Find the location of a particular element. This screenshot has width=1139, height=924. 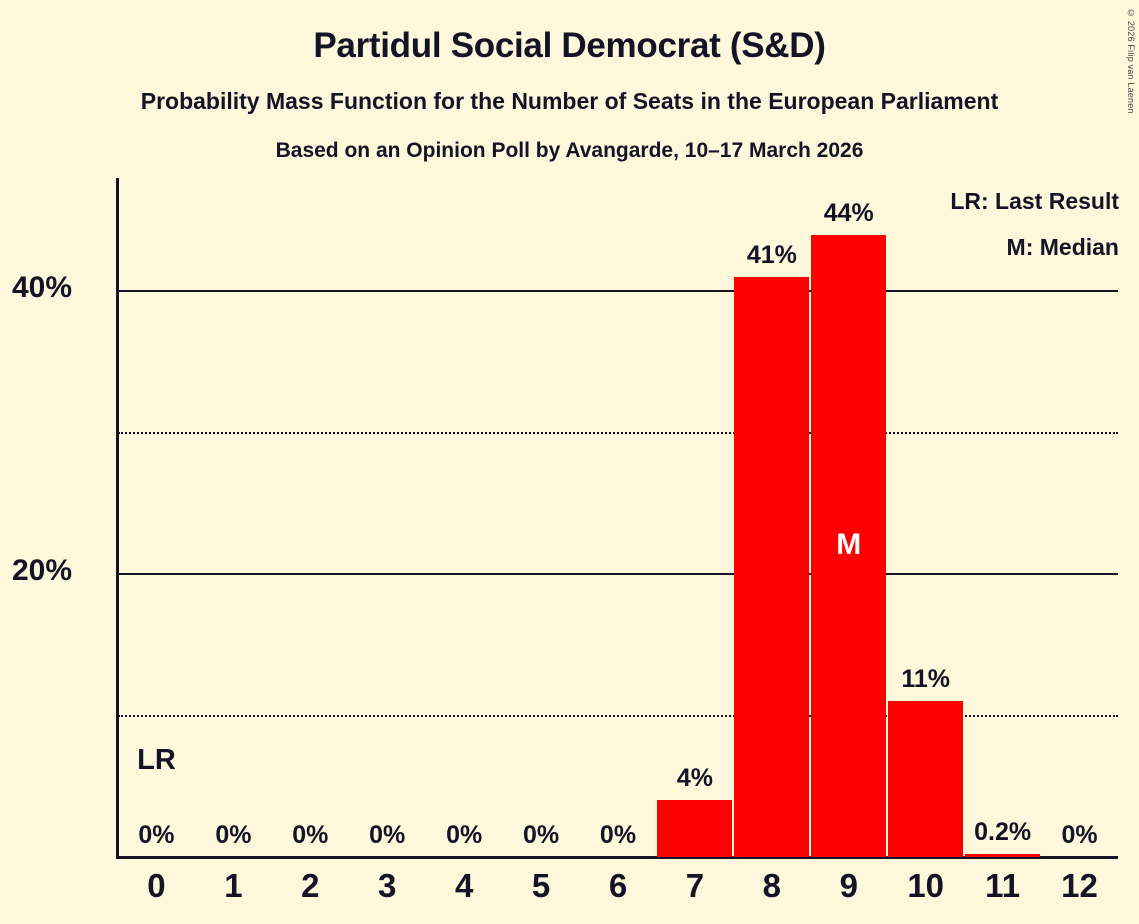

bar-label: 41% is located at coordinates (771, 255).